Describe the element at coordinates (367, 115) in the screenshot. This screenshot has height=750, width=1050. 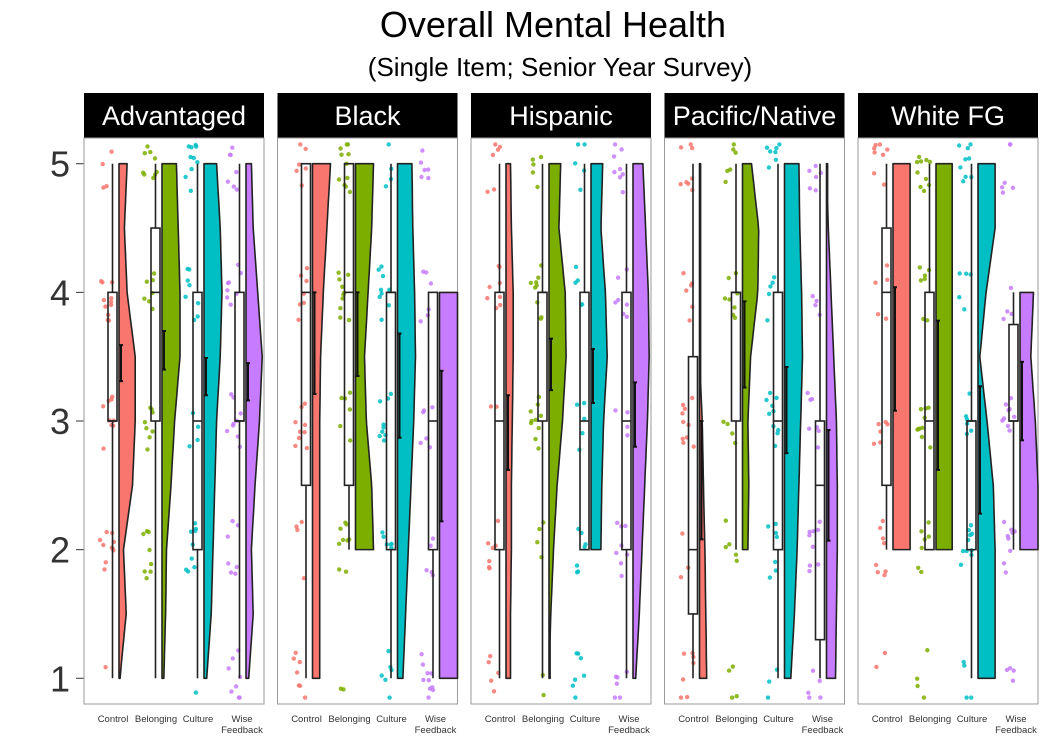
I see `facet-strip` at that location.